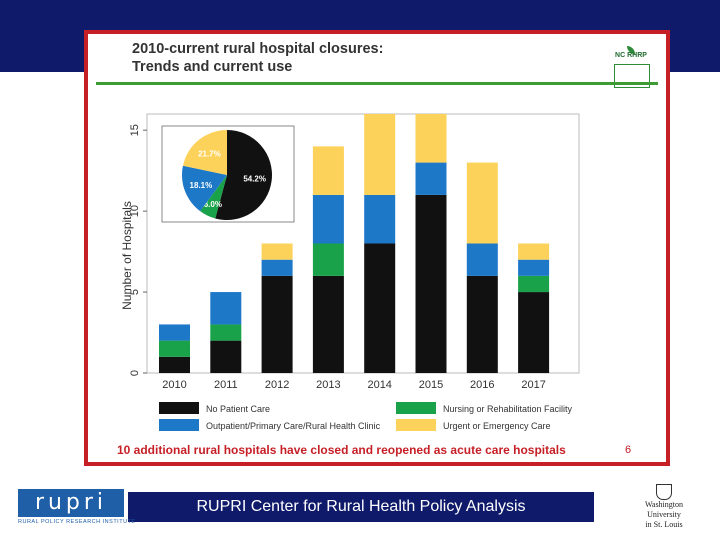 This screenshot has width=720, height=540. Describe the element at coordinates (135, 211) in the screenshot. I see `y-tick-label: 10` at that location.